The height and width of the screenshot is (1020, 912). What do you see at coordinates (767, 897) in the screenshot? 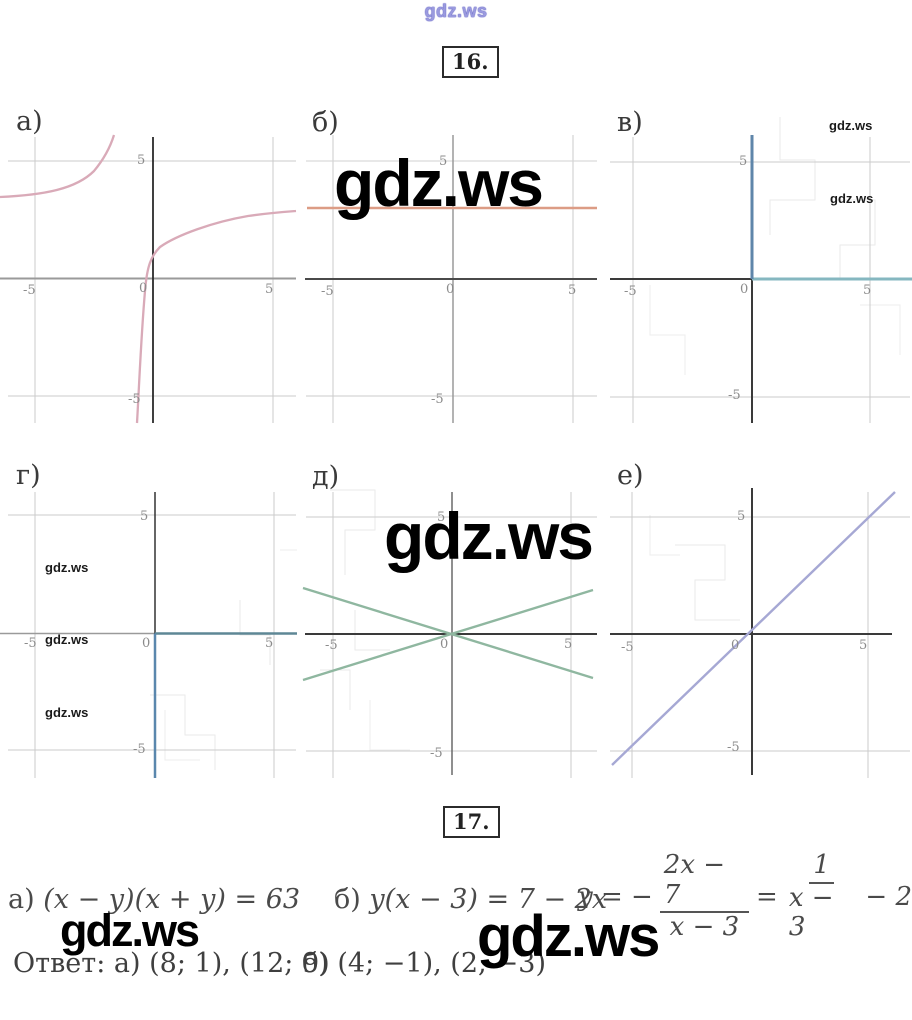
I see `equals-sign: =` at bounding box center [767, 897].